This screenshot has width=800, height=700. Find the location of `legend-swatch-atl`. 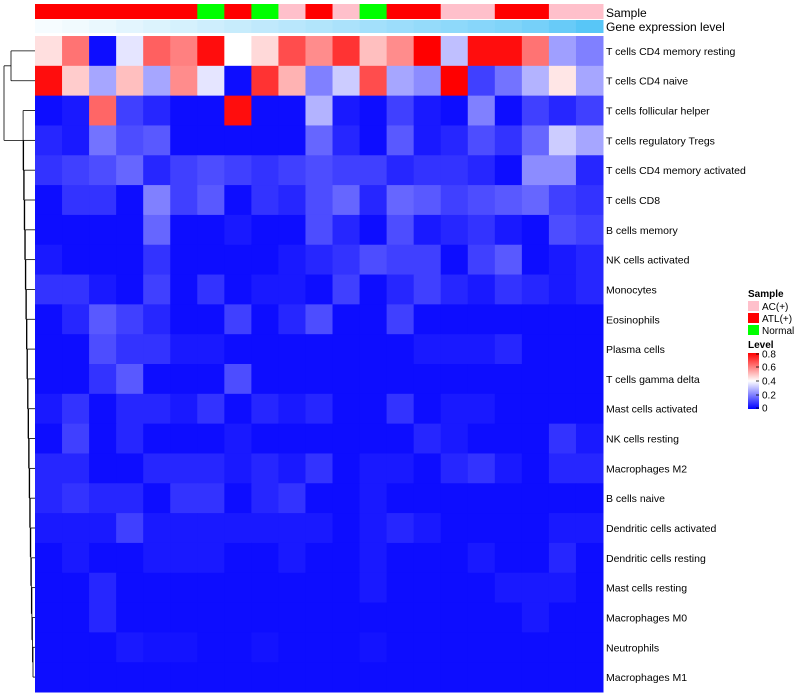

legend-swatch-atl is located at coordinates (753, 318).